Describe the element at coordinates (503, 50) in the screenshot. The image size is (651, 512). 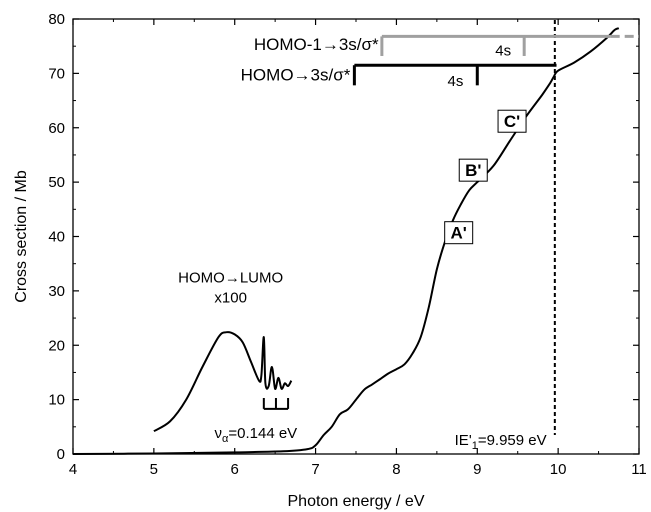
I see `homo1-4s-label: 4s` at that location.